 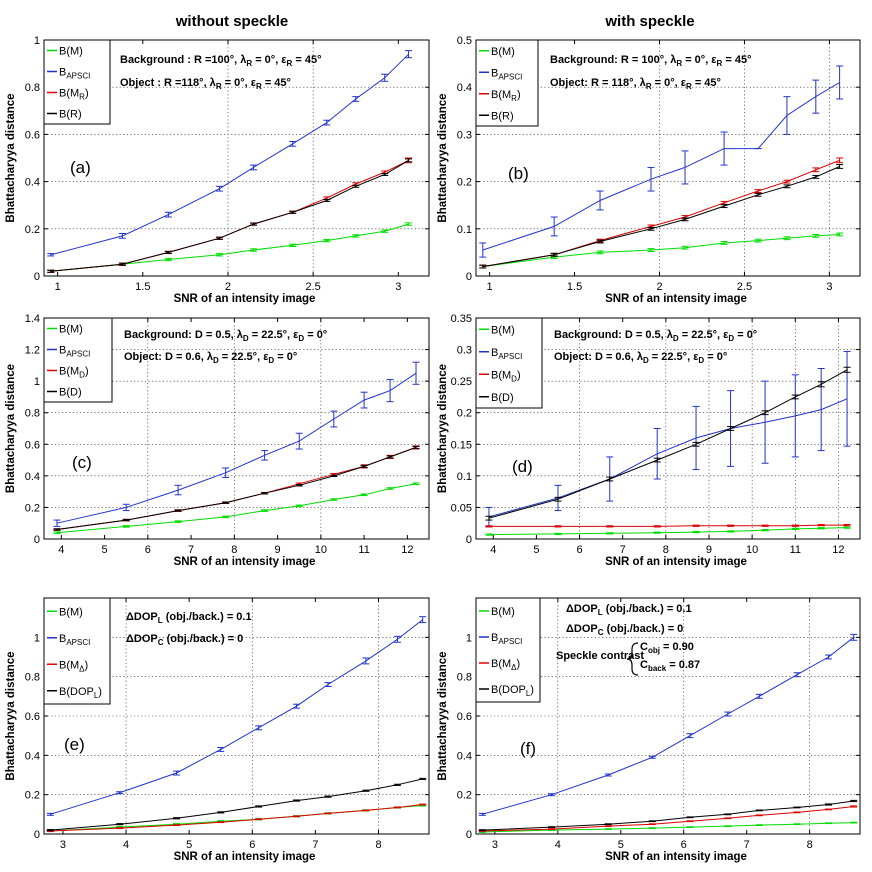 What do you see at coordinates (32, 319) in the screenshot?
I see `y-tick-label: 1.4` at bounding box center [32, 319].